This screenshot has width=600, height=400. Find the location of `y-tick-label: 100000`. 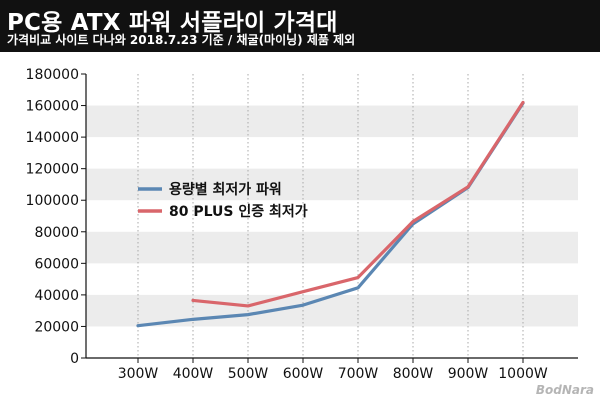

y-tick-label: 100000 is located at coordinates (52, 201).